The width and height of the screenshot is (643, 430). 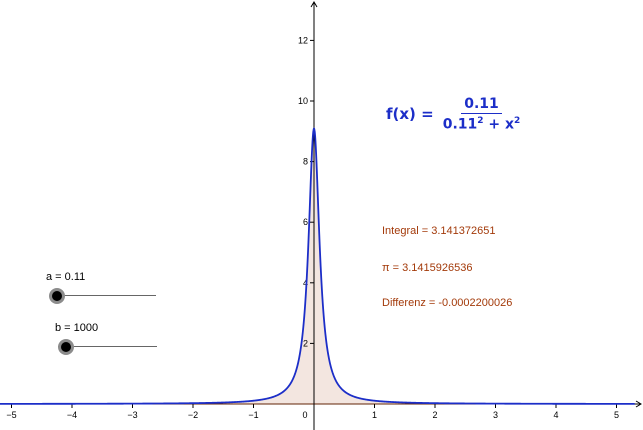 I want to click on y-tick-label: 8, so click(x=305, y=162).